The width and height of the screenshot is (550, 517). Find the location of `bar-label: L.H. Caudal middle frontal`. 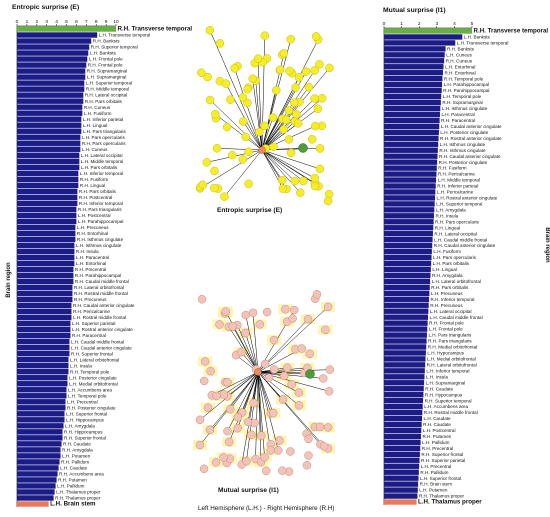

bar-label: L.H. Caudal middle frontal is located at coordinates (97, 341).